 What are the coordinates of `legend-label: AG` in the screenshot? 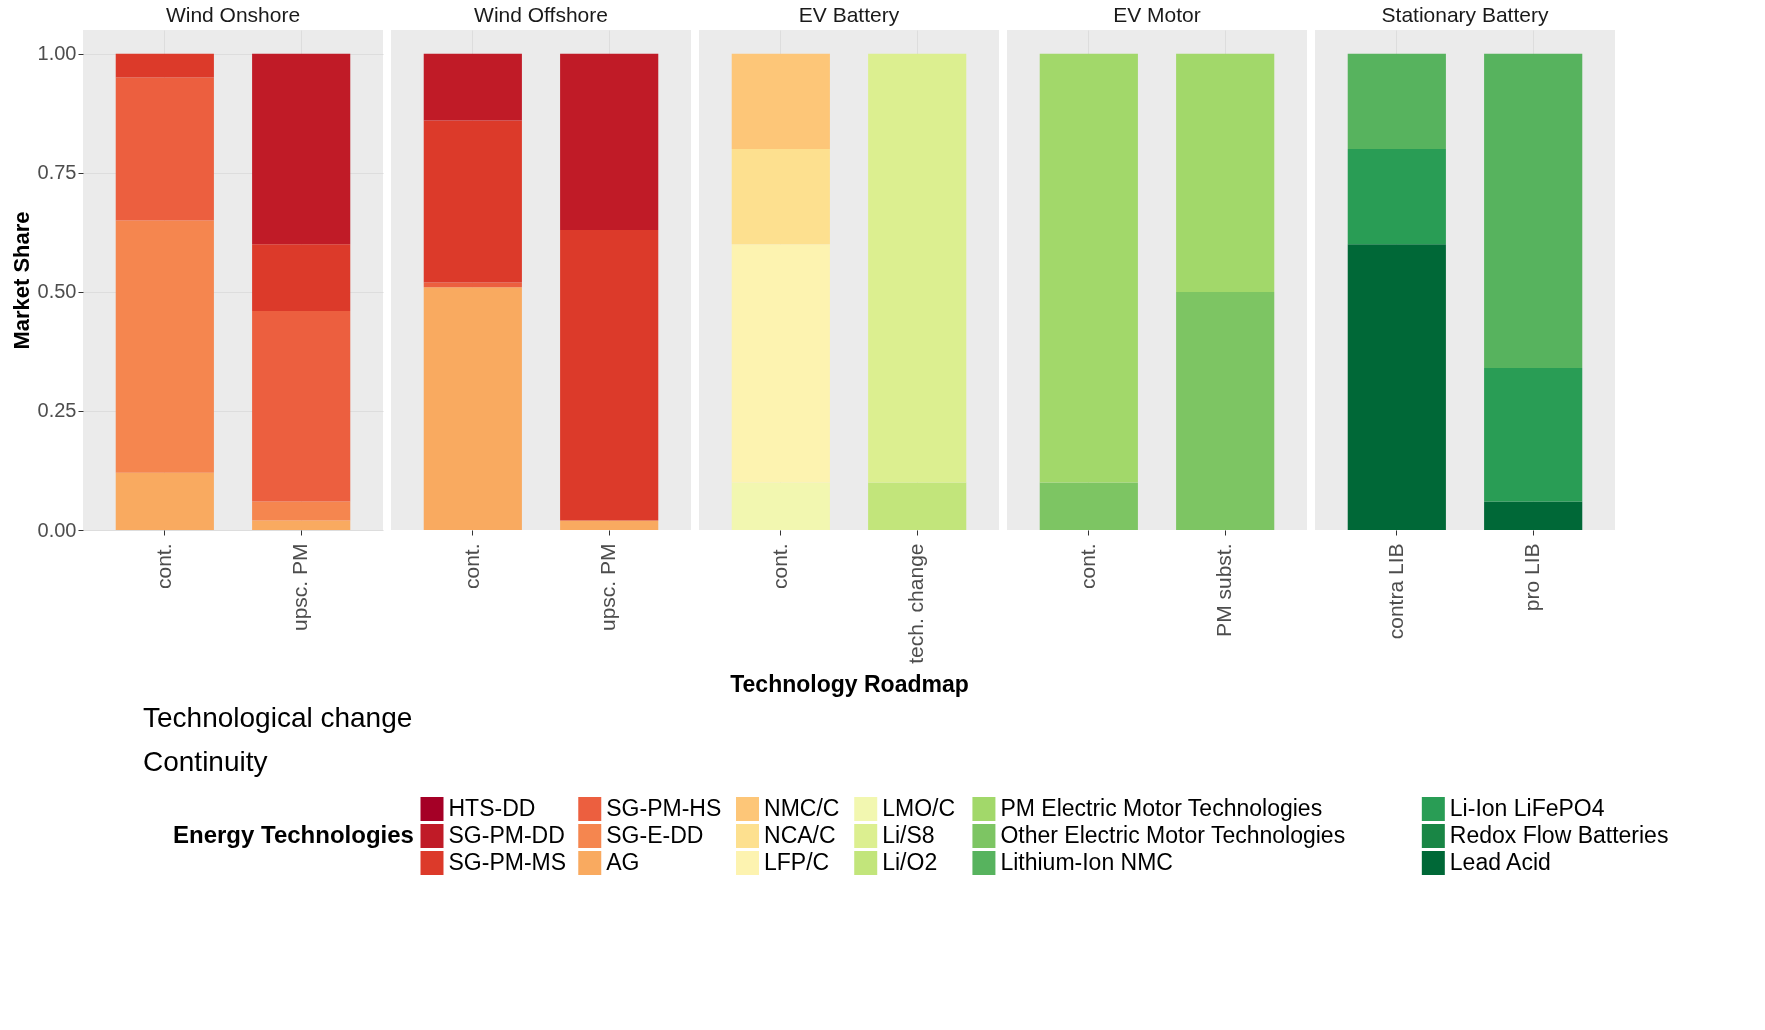 It's located at (623, 862).